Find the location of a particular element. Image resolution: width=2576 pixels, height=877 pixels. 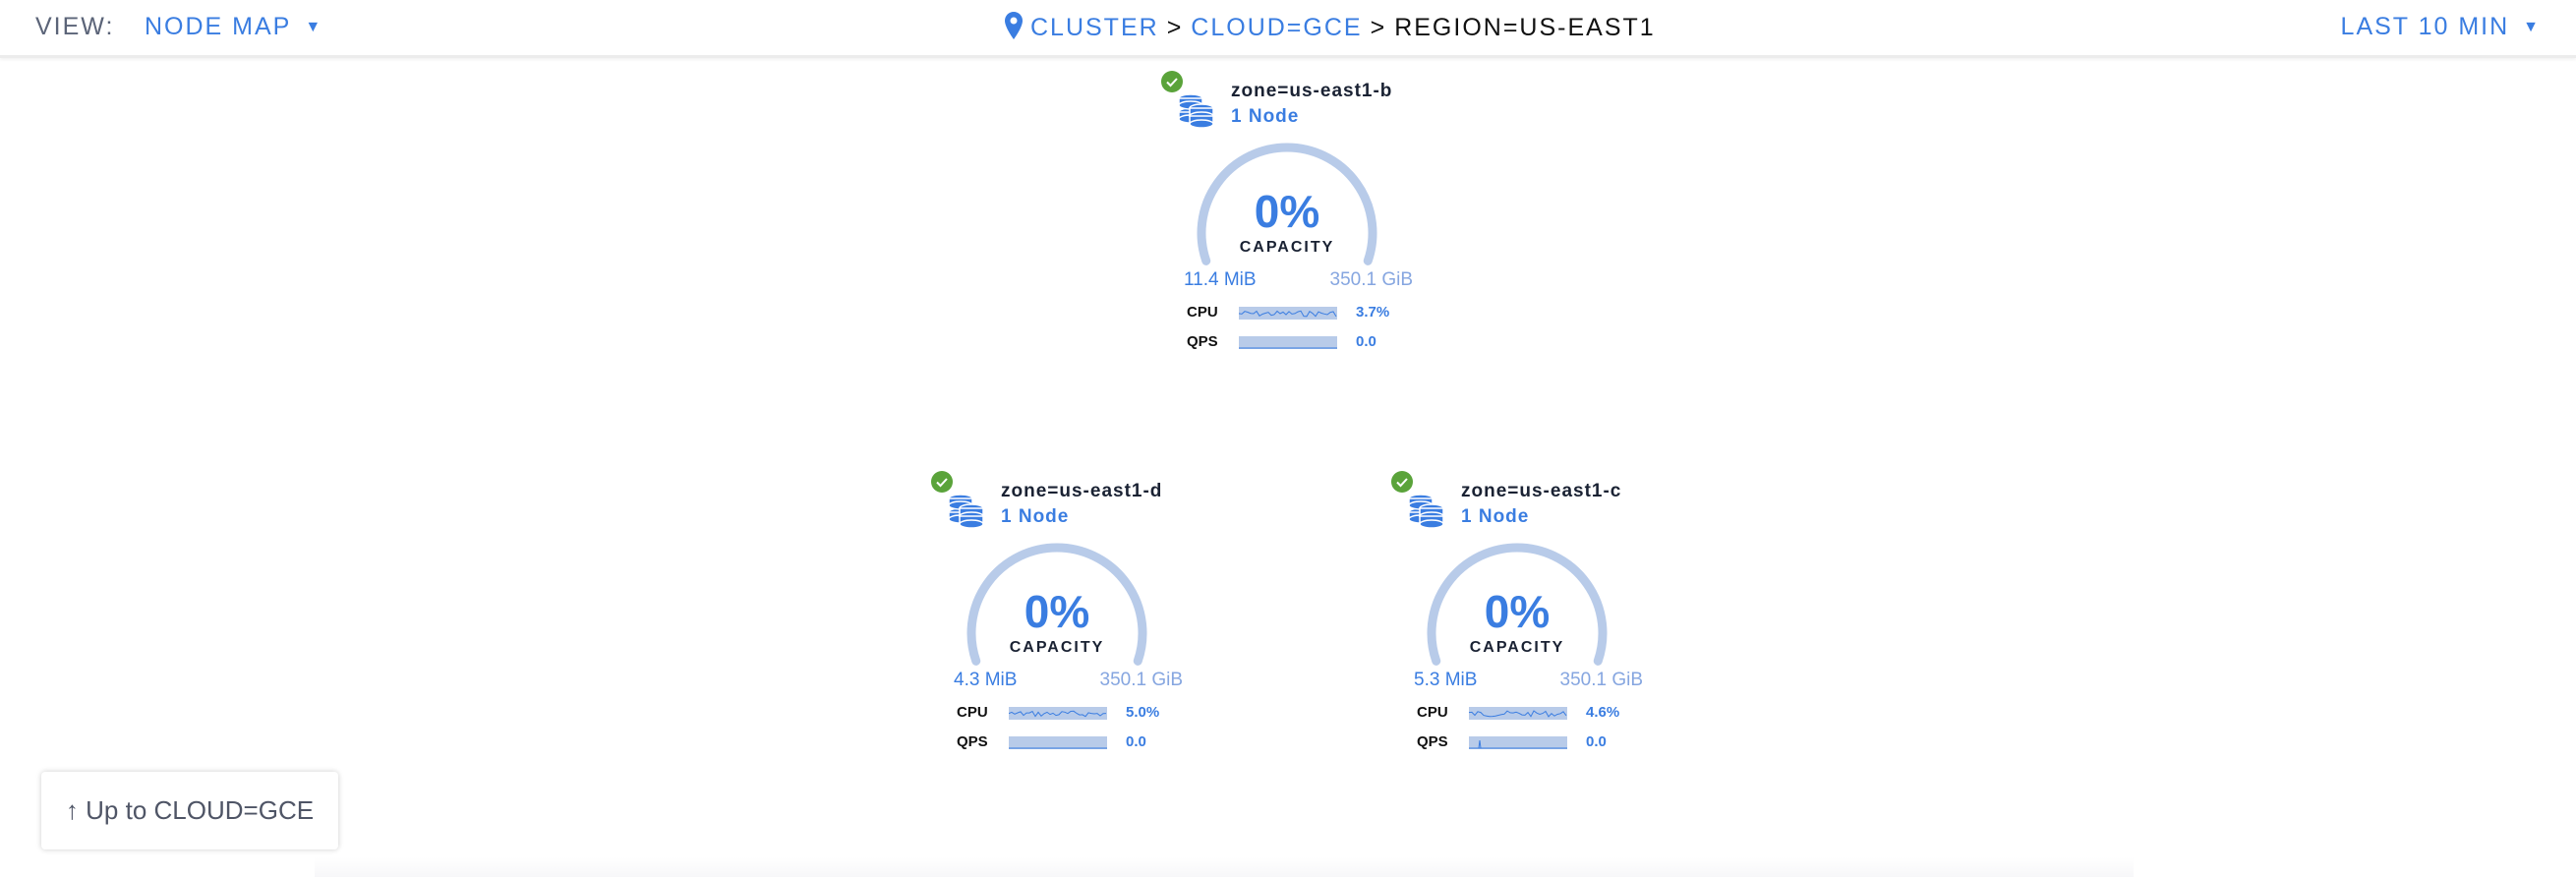

cpu-value: 4.6% is located at coordinates (1603, 712).